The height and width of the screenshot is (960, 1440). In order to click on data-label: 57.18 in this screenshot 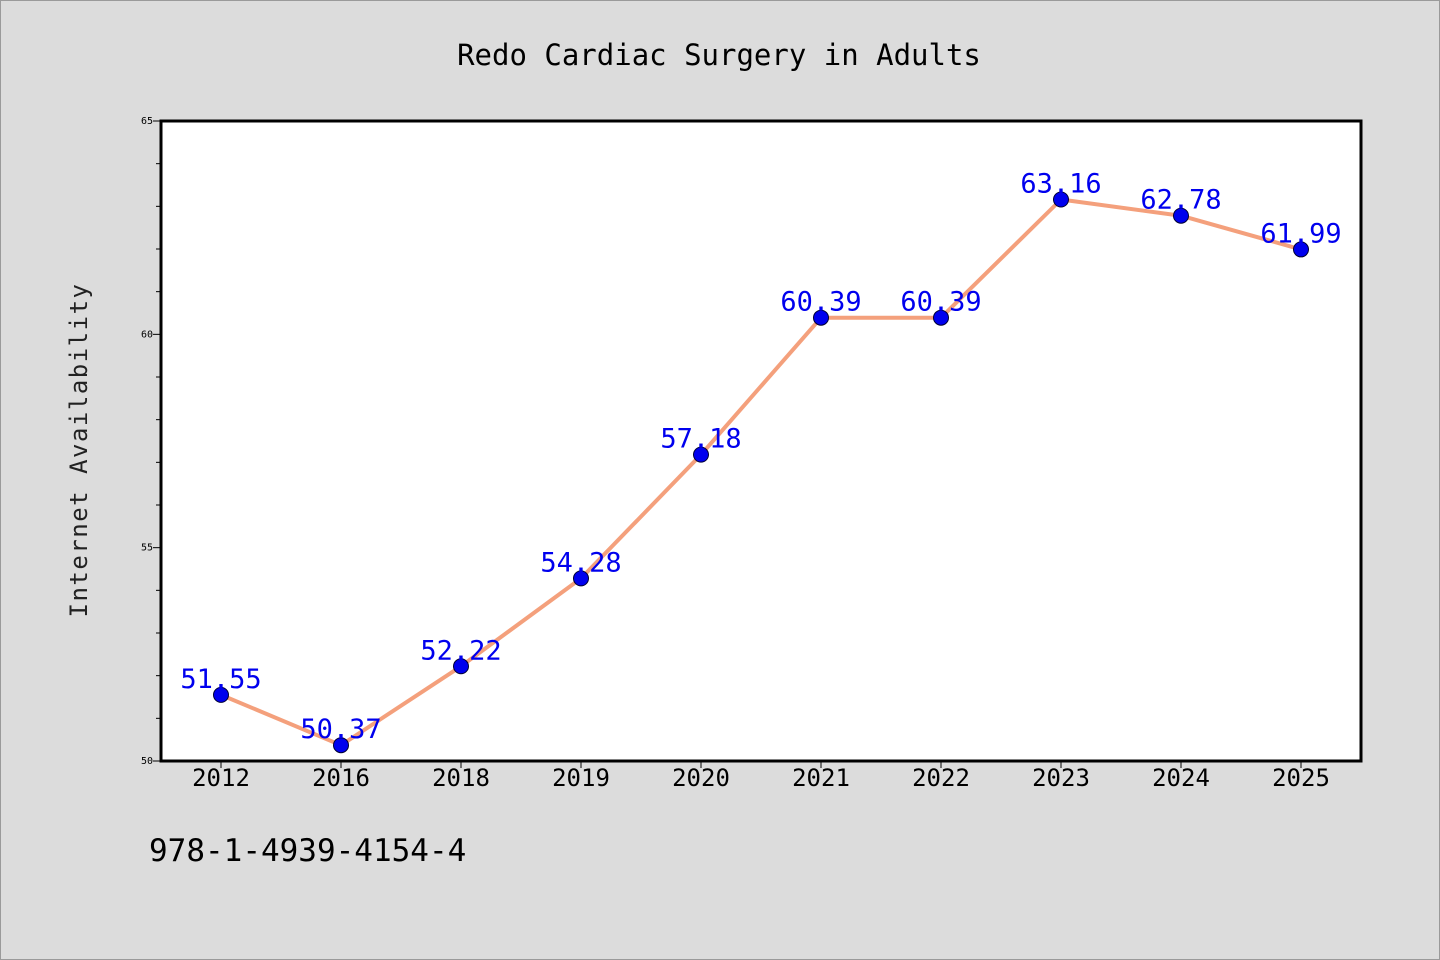, I will do `click(700, 439)`.